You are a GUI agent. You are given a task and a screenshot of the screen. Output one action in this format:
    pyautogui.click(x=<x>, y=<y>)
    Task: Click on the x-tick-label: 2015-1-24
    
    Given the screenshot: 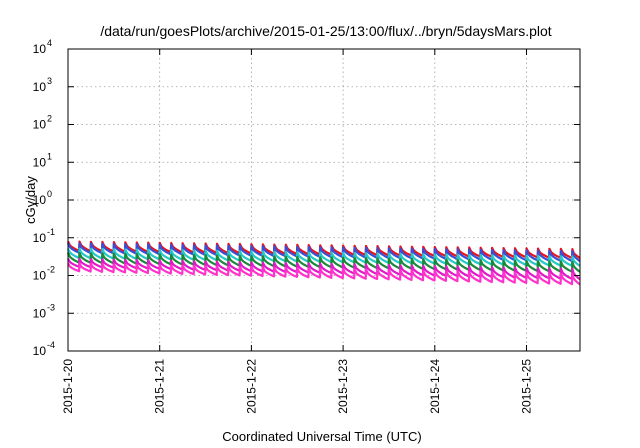 What is the action you would take?
    pyautogui.click(x=435, y=386)
    